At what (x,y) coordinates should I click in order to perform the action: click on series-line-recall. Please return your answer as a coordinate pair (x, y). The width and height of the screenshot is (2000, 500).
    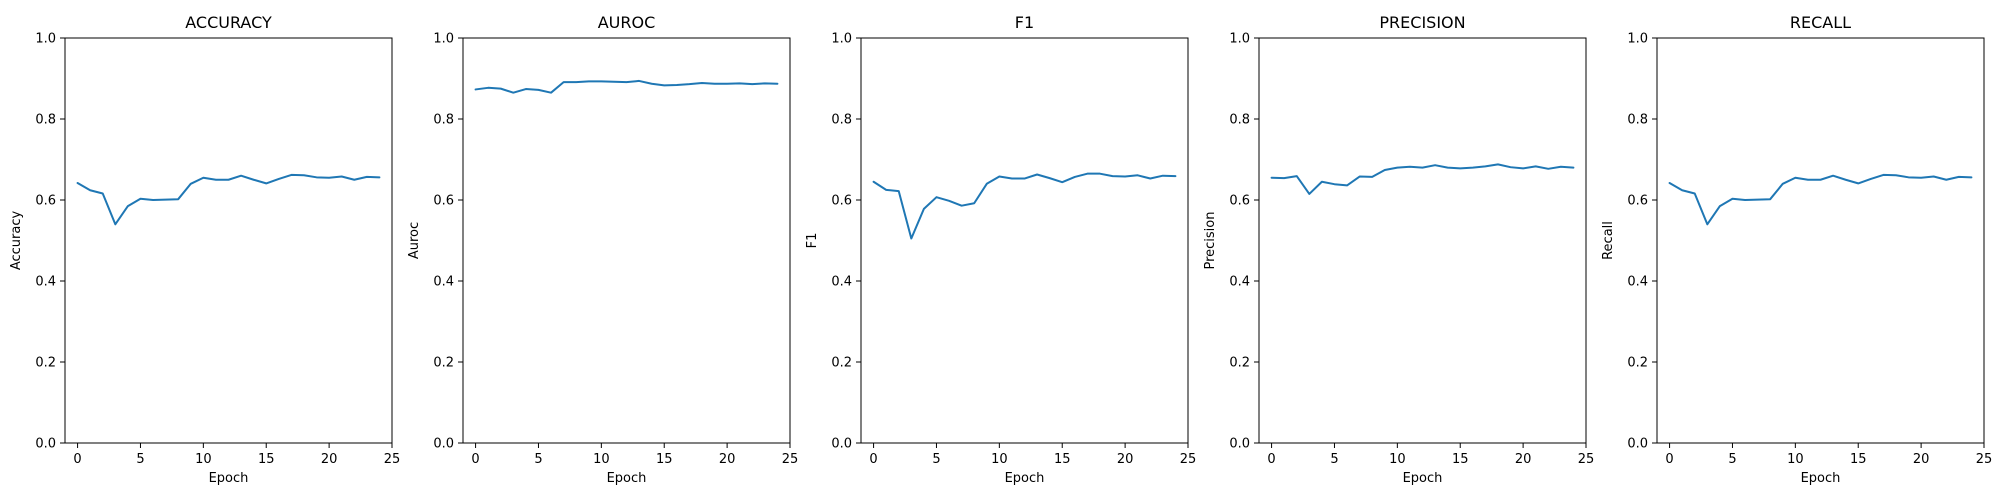
    Looking at the image, I should click on (1820, 199).